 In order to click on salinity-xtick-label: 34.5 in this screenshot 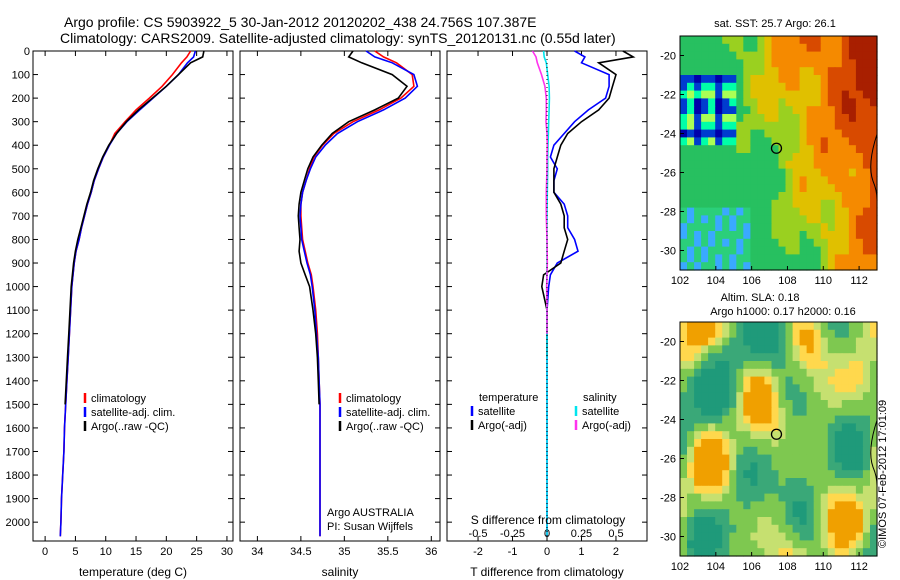, I will do `click(300, 552)`.